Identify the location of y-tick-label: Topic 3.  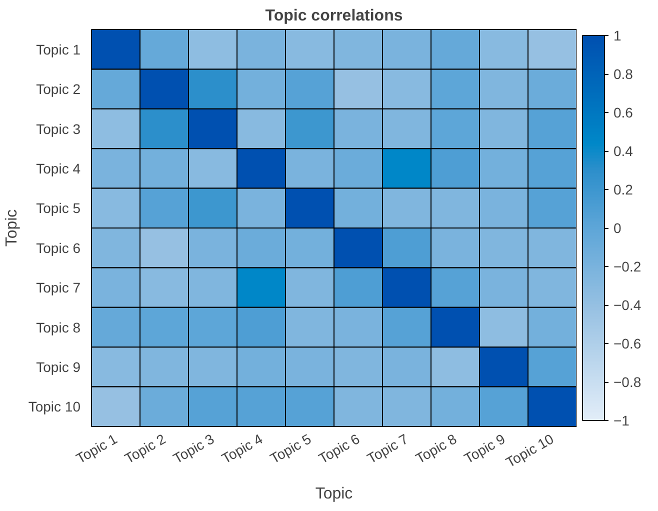
(58, 128).